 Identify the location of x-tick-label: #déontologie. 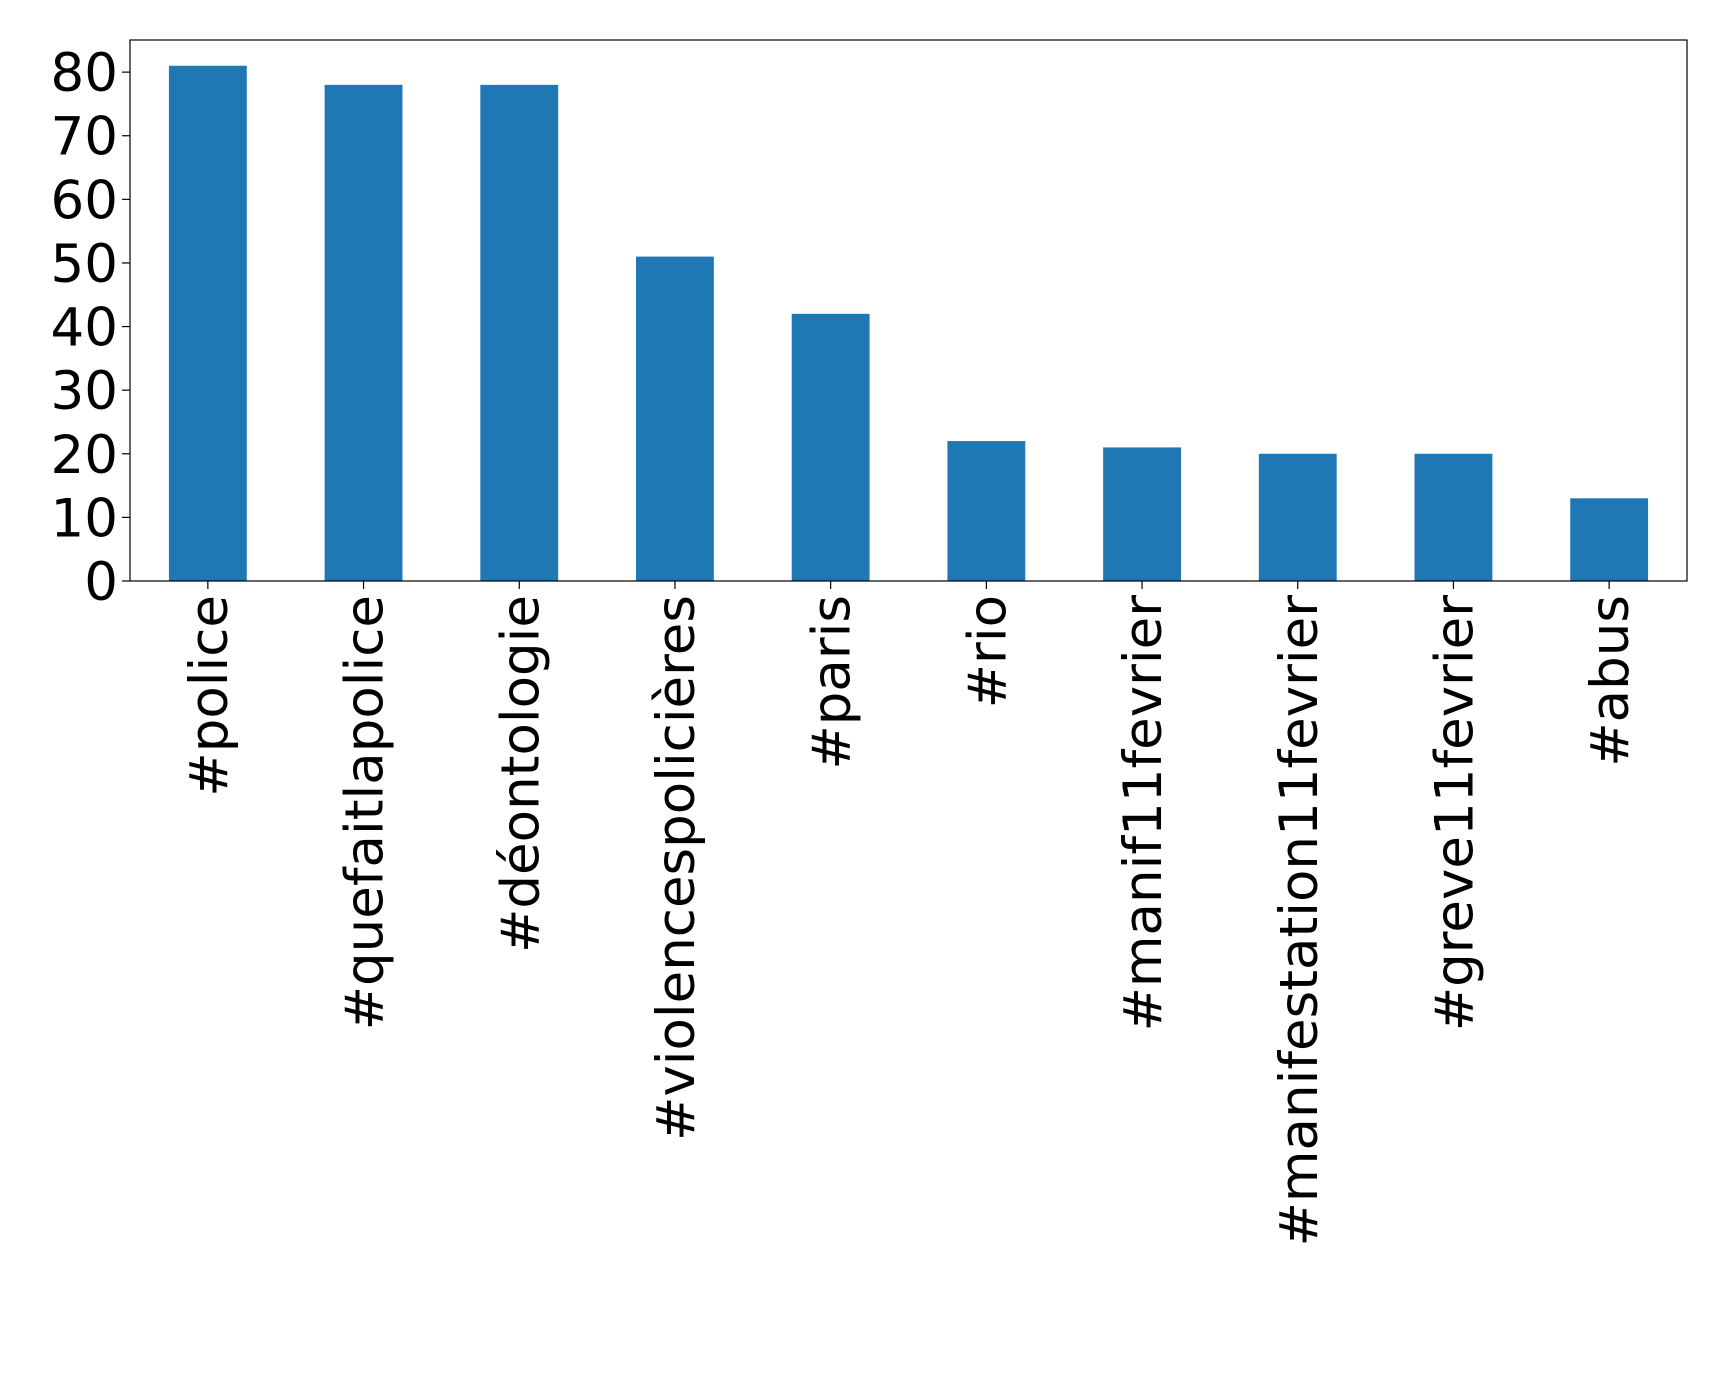
(520, 774).